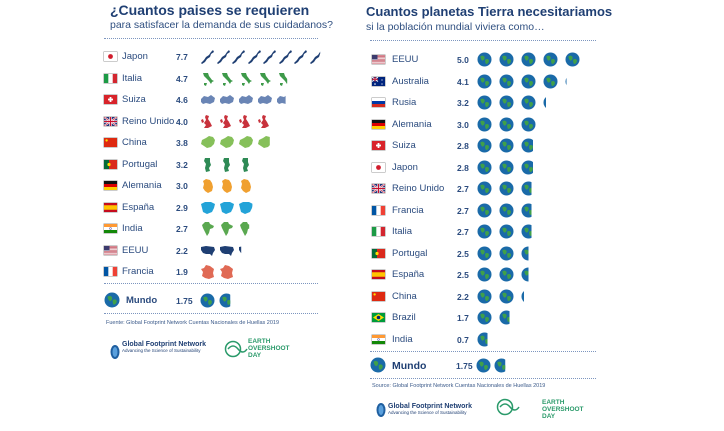  Describe the element at coordinates (485, 82) in the screenshot. I see `right-row: Australia 4.1` at that location.